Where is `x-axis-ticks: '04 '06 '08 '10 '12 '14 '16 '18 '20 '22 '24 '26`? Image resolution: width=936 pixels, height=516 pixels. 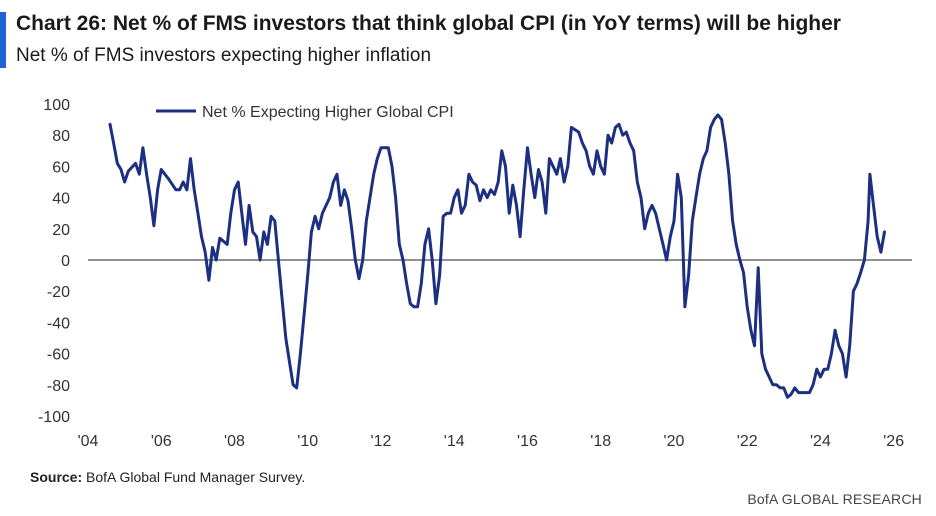
x-axis-ticks: '04 '06 '08 '10 '12 '14 '16 '18 '20 '22 '24 '26 is located at coordinates (491, 441).